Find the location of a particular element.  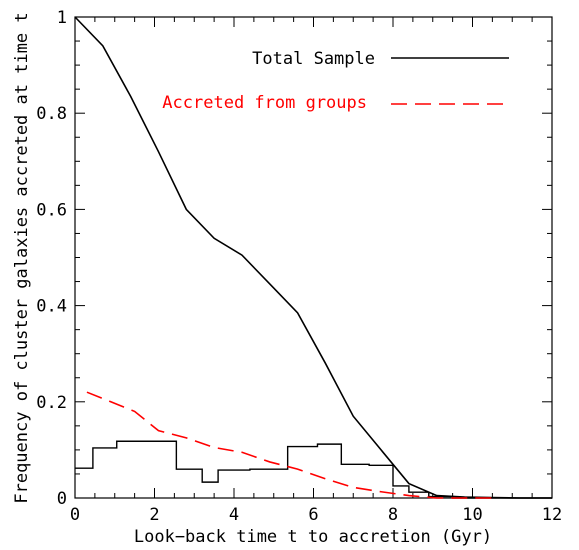

x-tick-labels: 0 2 4 6 8 10 12 is located at coordinates (316, 515).